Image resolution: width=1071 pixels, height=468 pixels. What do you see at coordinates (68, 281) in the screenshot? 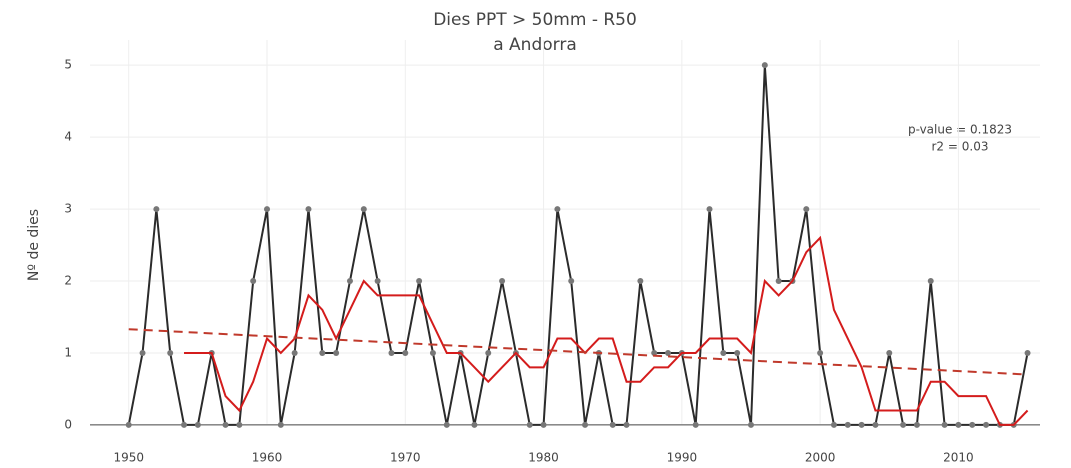
I see `y-tick-label: 2` at bounding box center [68, 281].